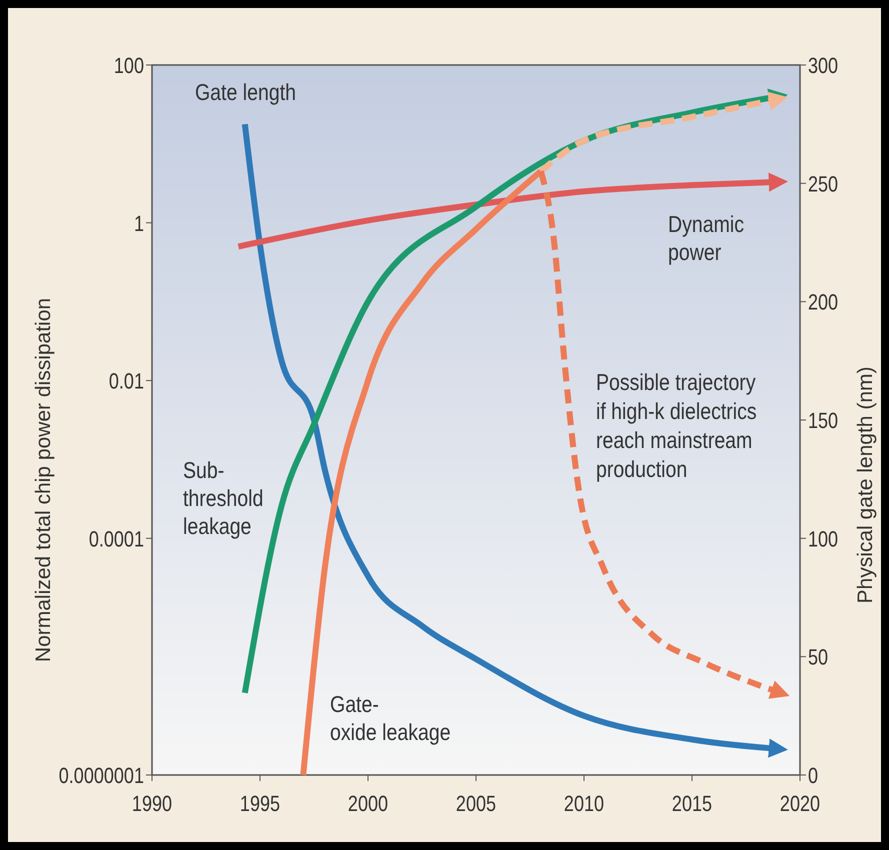 The width and height of the screenshot is (889, 850). What do you see at coordinates (823, 540) in the screenshot?
I see `y2-tick-label: 100` at bounding box center [823, 540].